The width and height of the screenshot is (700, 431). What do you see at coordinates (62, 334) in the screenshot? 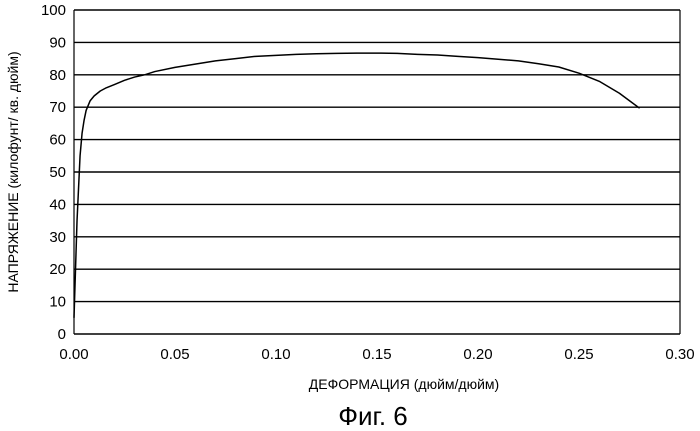
I see `y-tick-label: 0` at bounding box center [62, 334].